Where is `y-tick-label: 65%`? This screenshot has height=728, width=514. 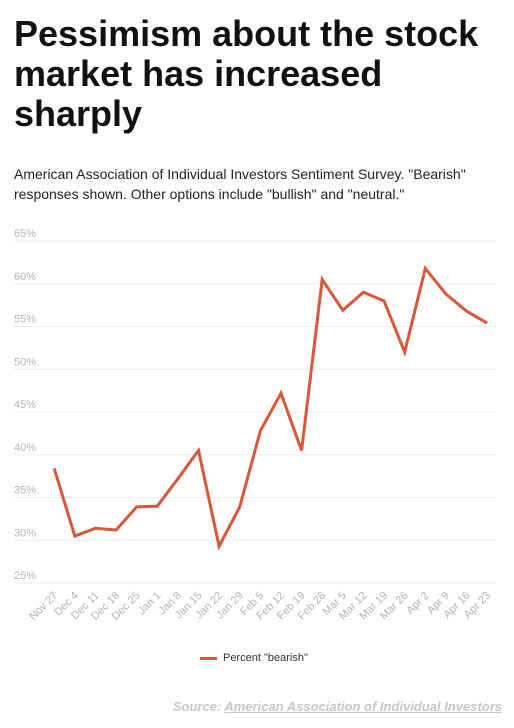 y-tick-label: 65% is located at coordinates (25, 234).